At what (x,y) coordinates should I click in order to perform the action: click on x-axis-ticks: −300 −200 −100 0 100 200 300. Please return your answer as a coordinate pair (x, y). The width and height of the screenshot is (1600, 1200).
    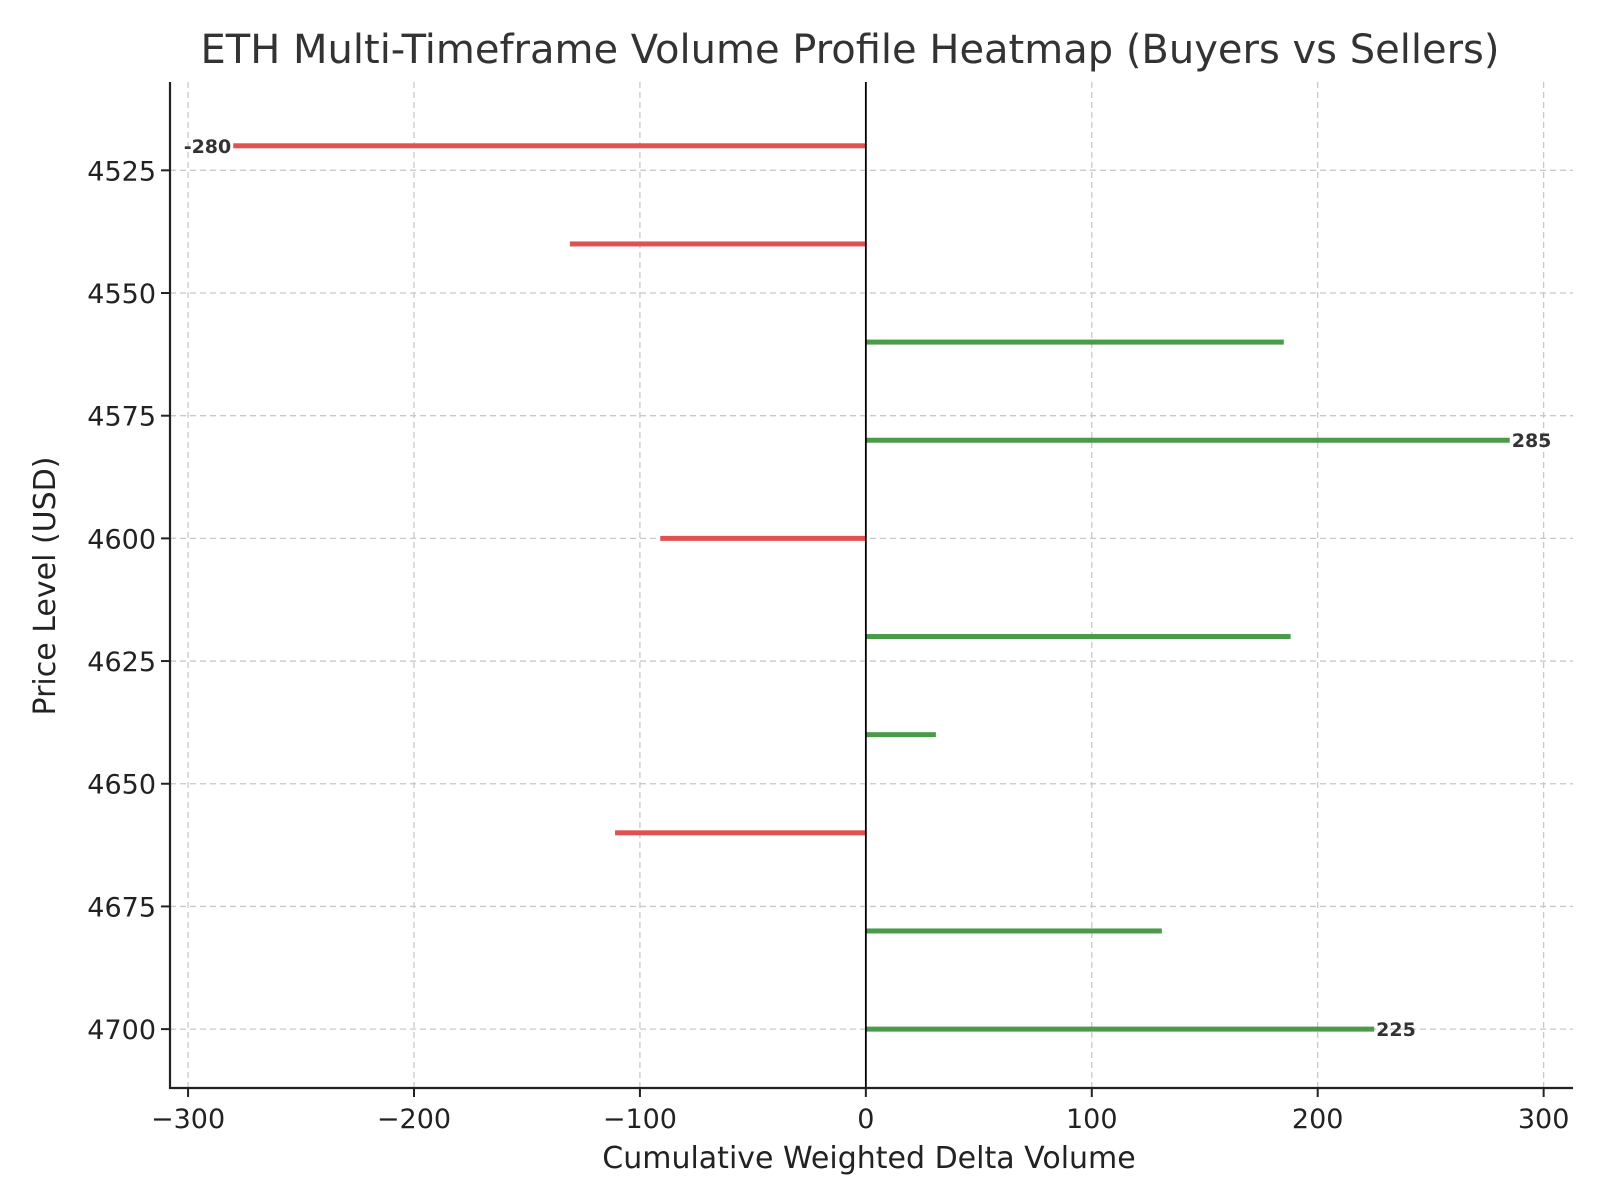
    Looking at the image, I should click on (860, 1111).